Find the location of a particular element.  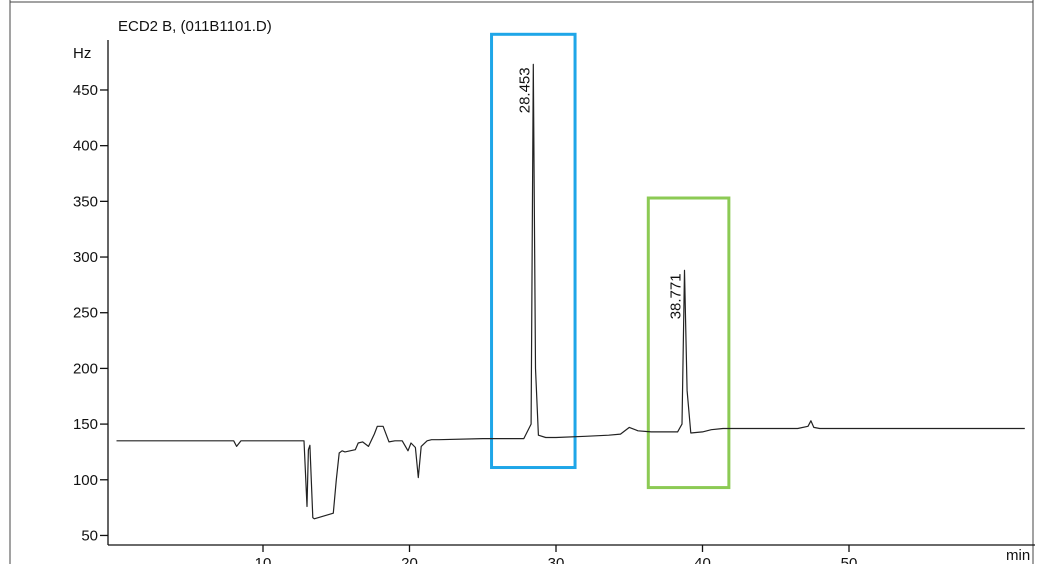

y-axis-label: Hz is located at coordinates (82, 53).